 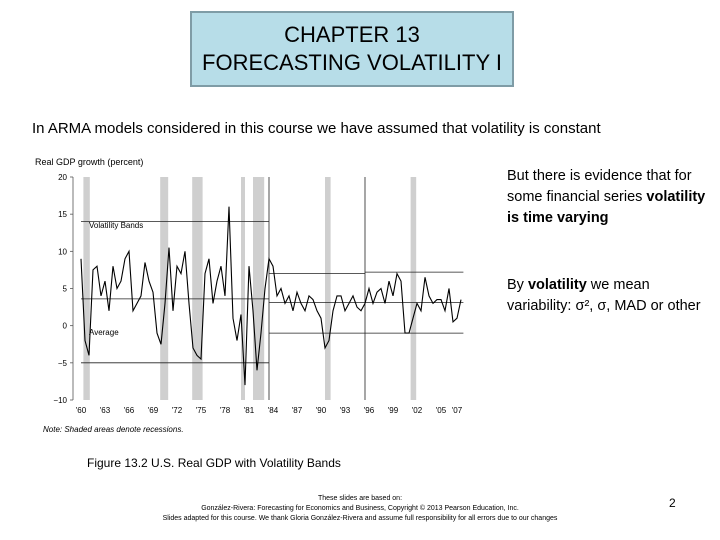 I want to click on chart-title: Real GDP growth (percent), so click(x=89, y=162).